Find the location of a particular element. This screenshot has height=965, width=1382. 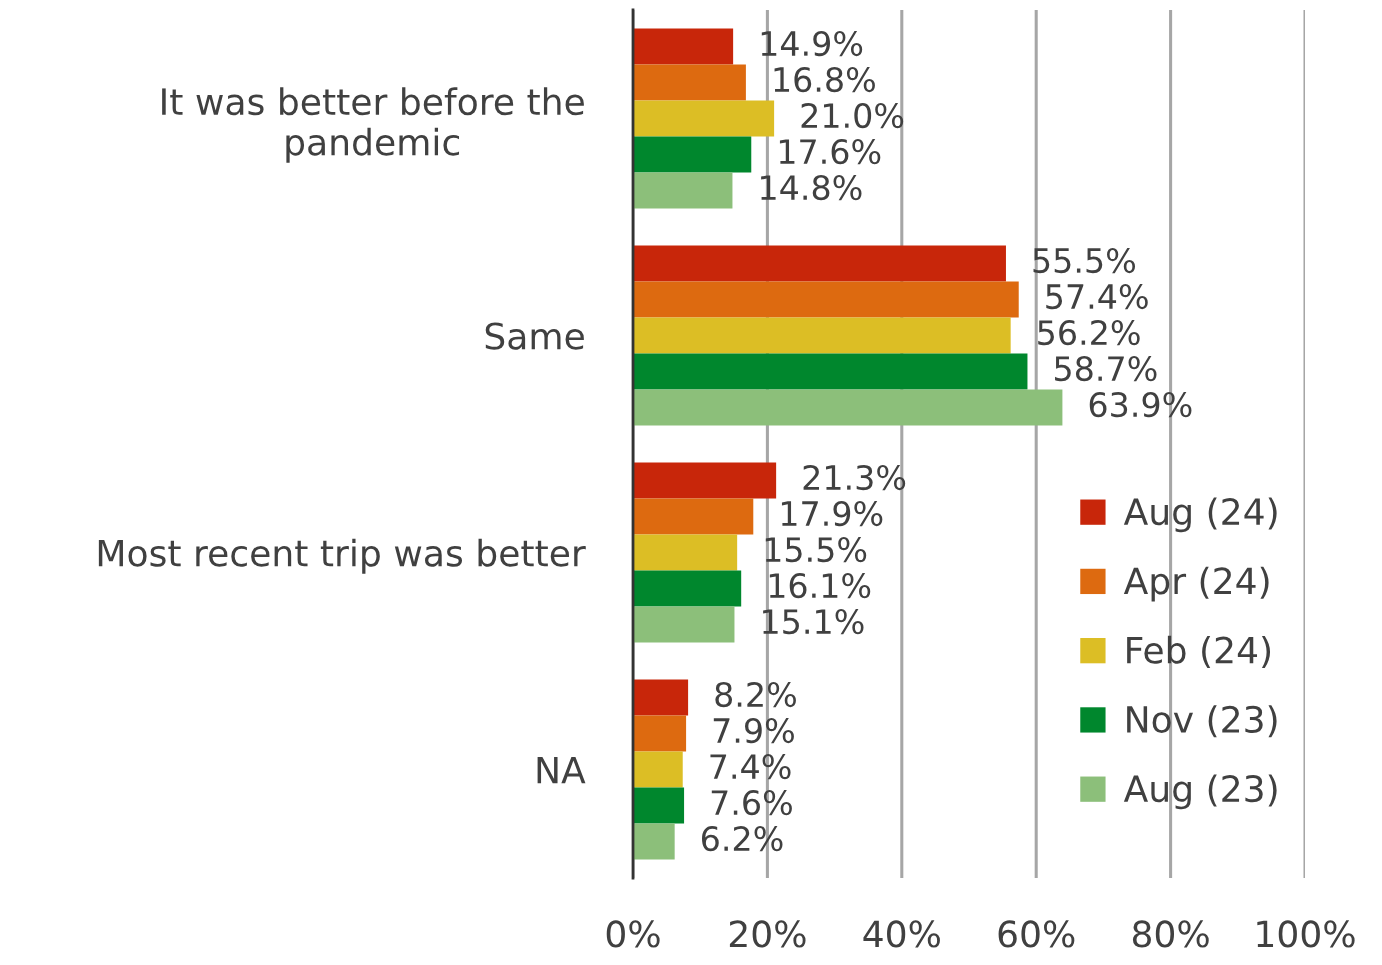

data-label: 55.5% is located at coordinates (1084, 260).